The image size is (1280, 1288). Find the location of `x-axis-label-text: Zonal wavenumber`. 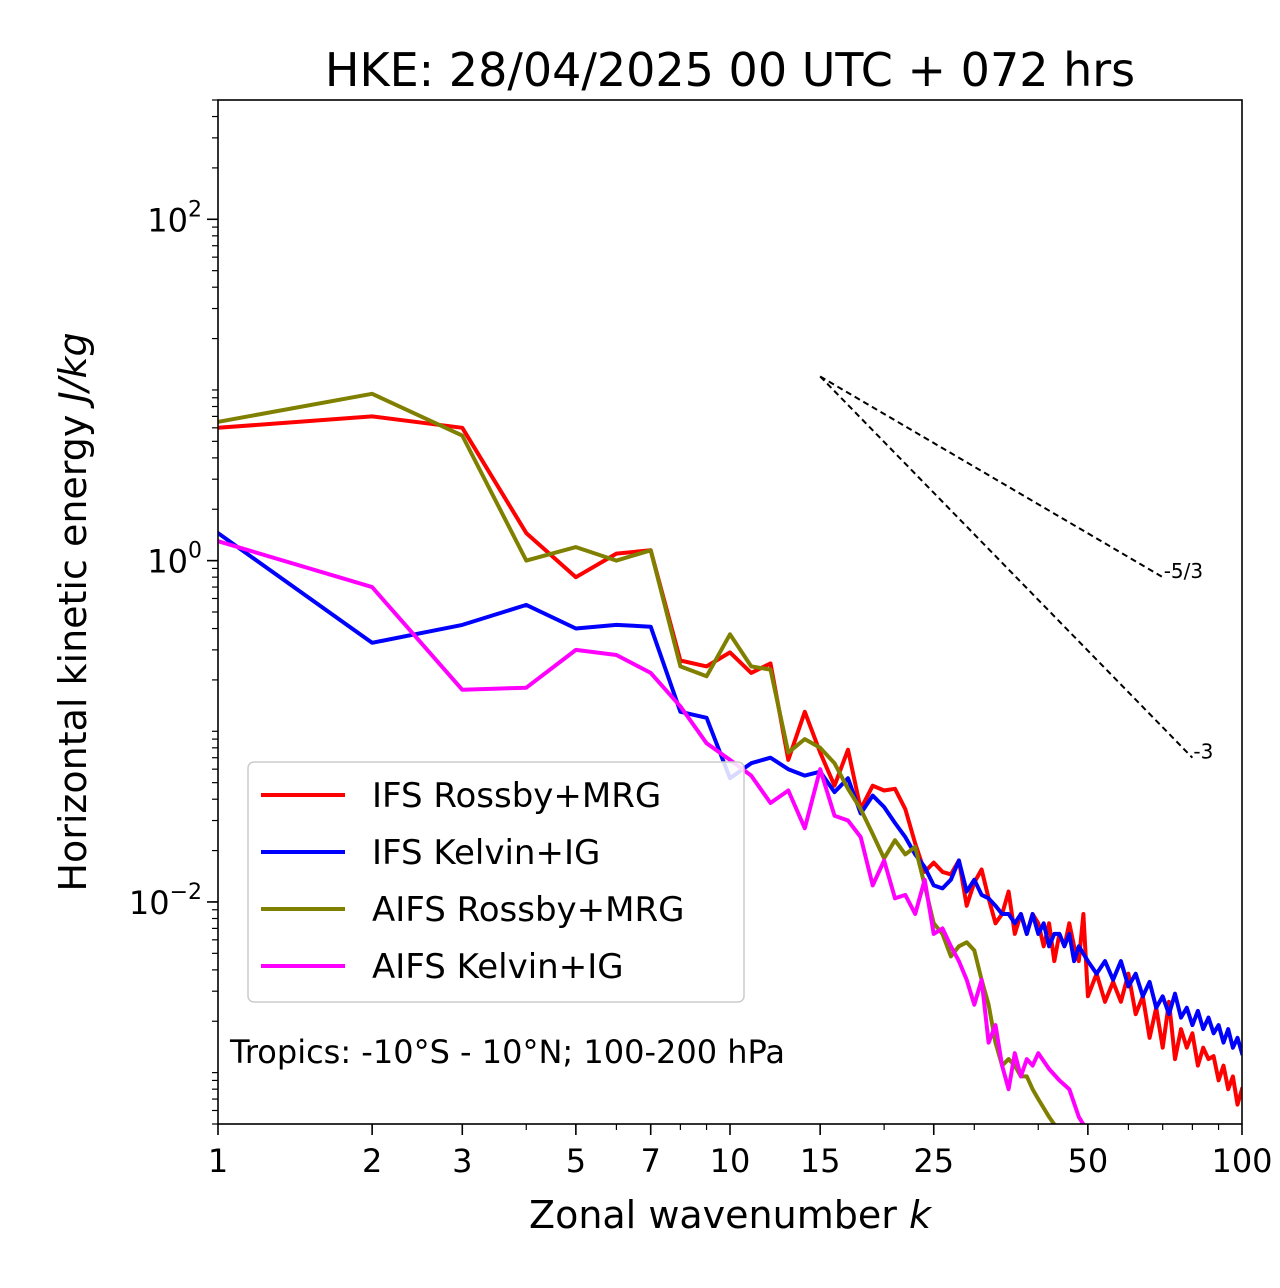

x-axis-label-text: Zonal wavenumber is located at coordinates (719, 1215).